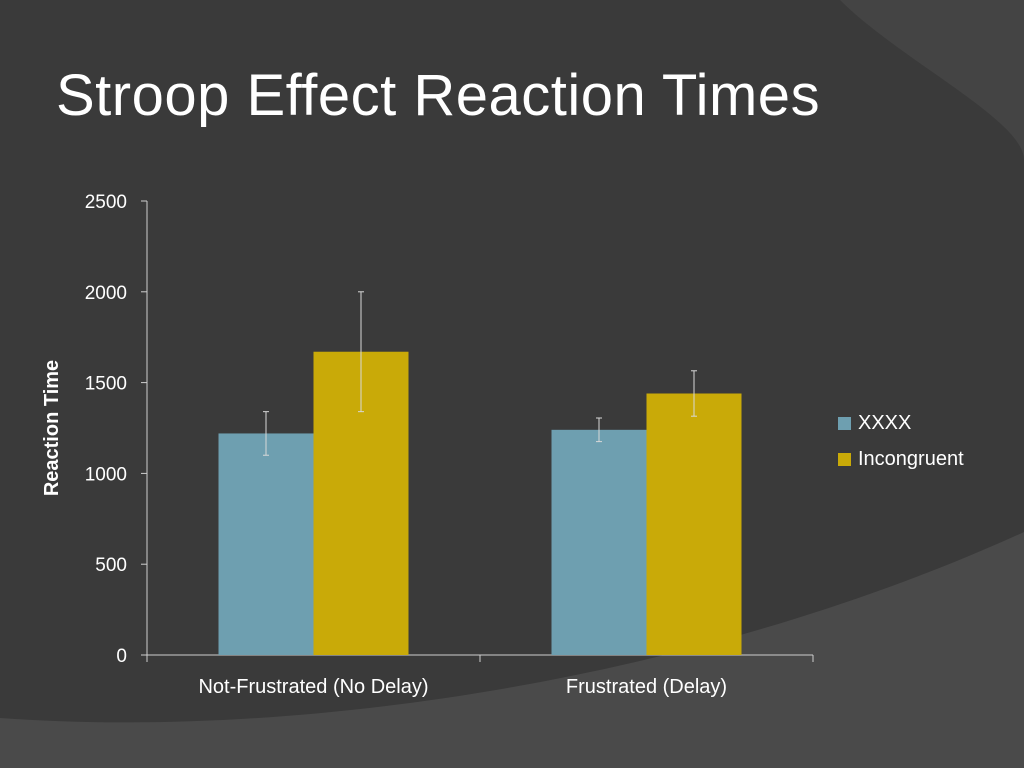  What do you see at coordinates (932, 80) in the screenshot?
I see `background-right-band` at bounding box center [932, 80].